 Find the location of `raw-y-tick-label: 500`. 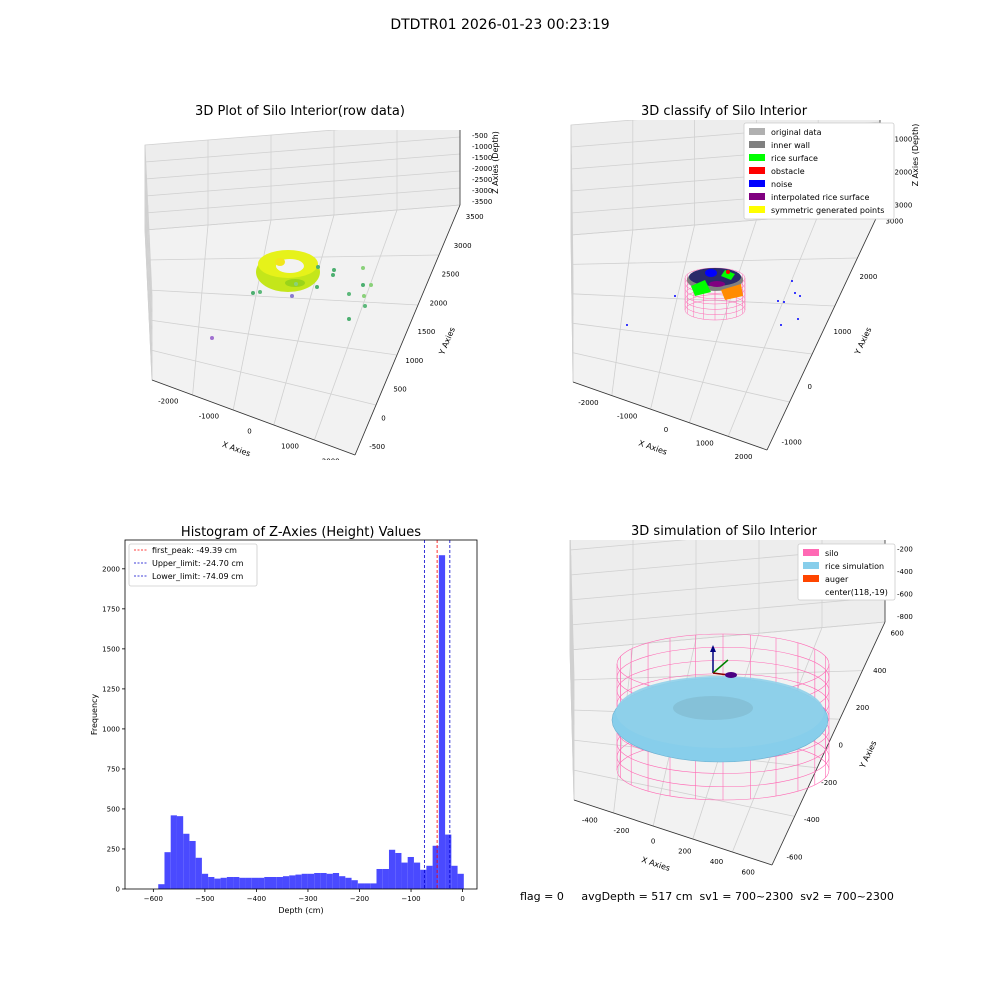

raw-y-tick-label: 500 is located at coordinates (399, 390).